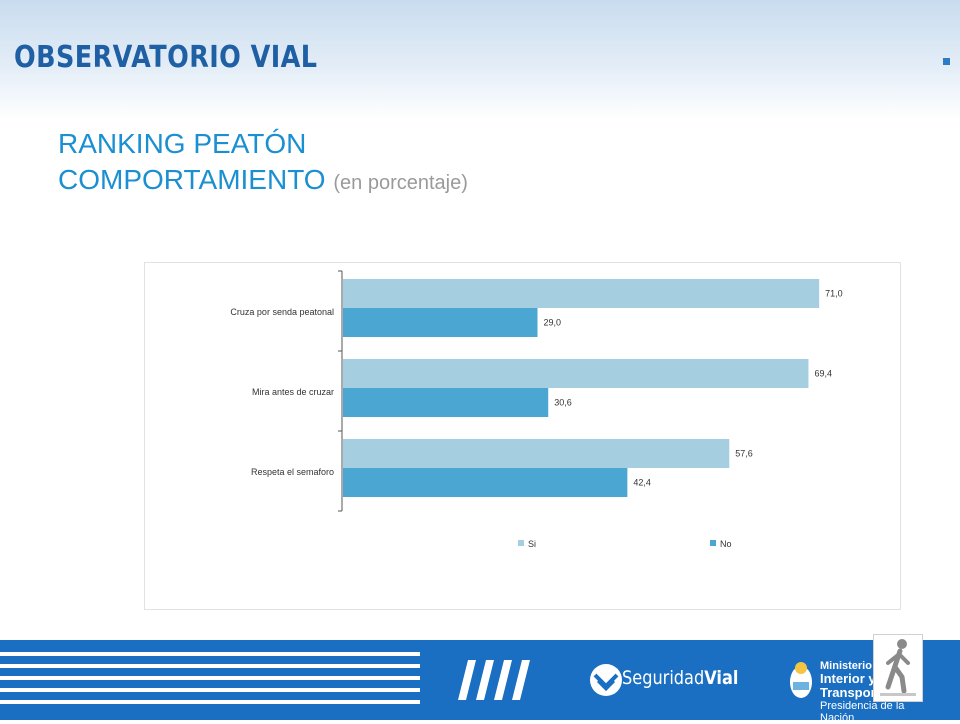  Describe the element at coordinates (834, 294) in the screenshot. I see `data-label: 71,0` at that location.